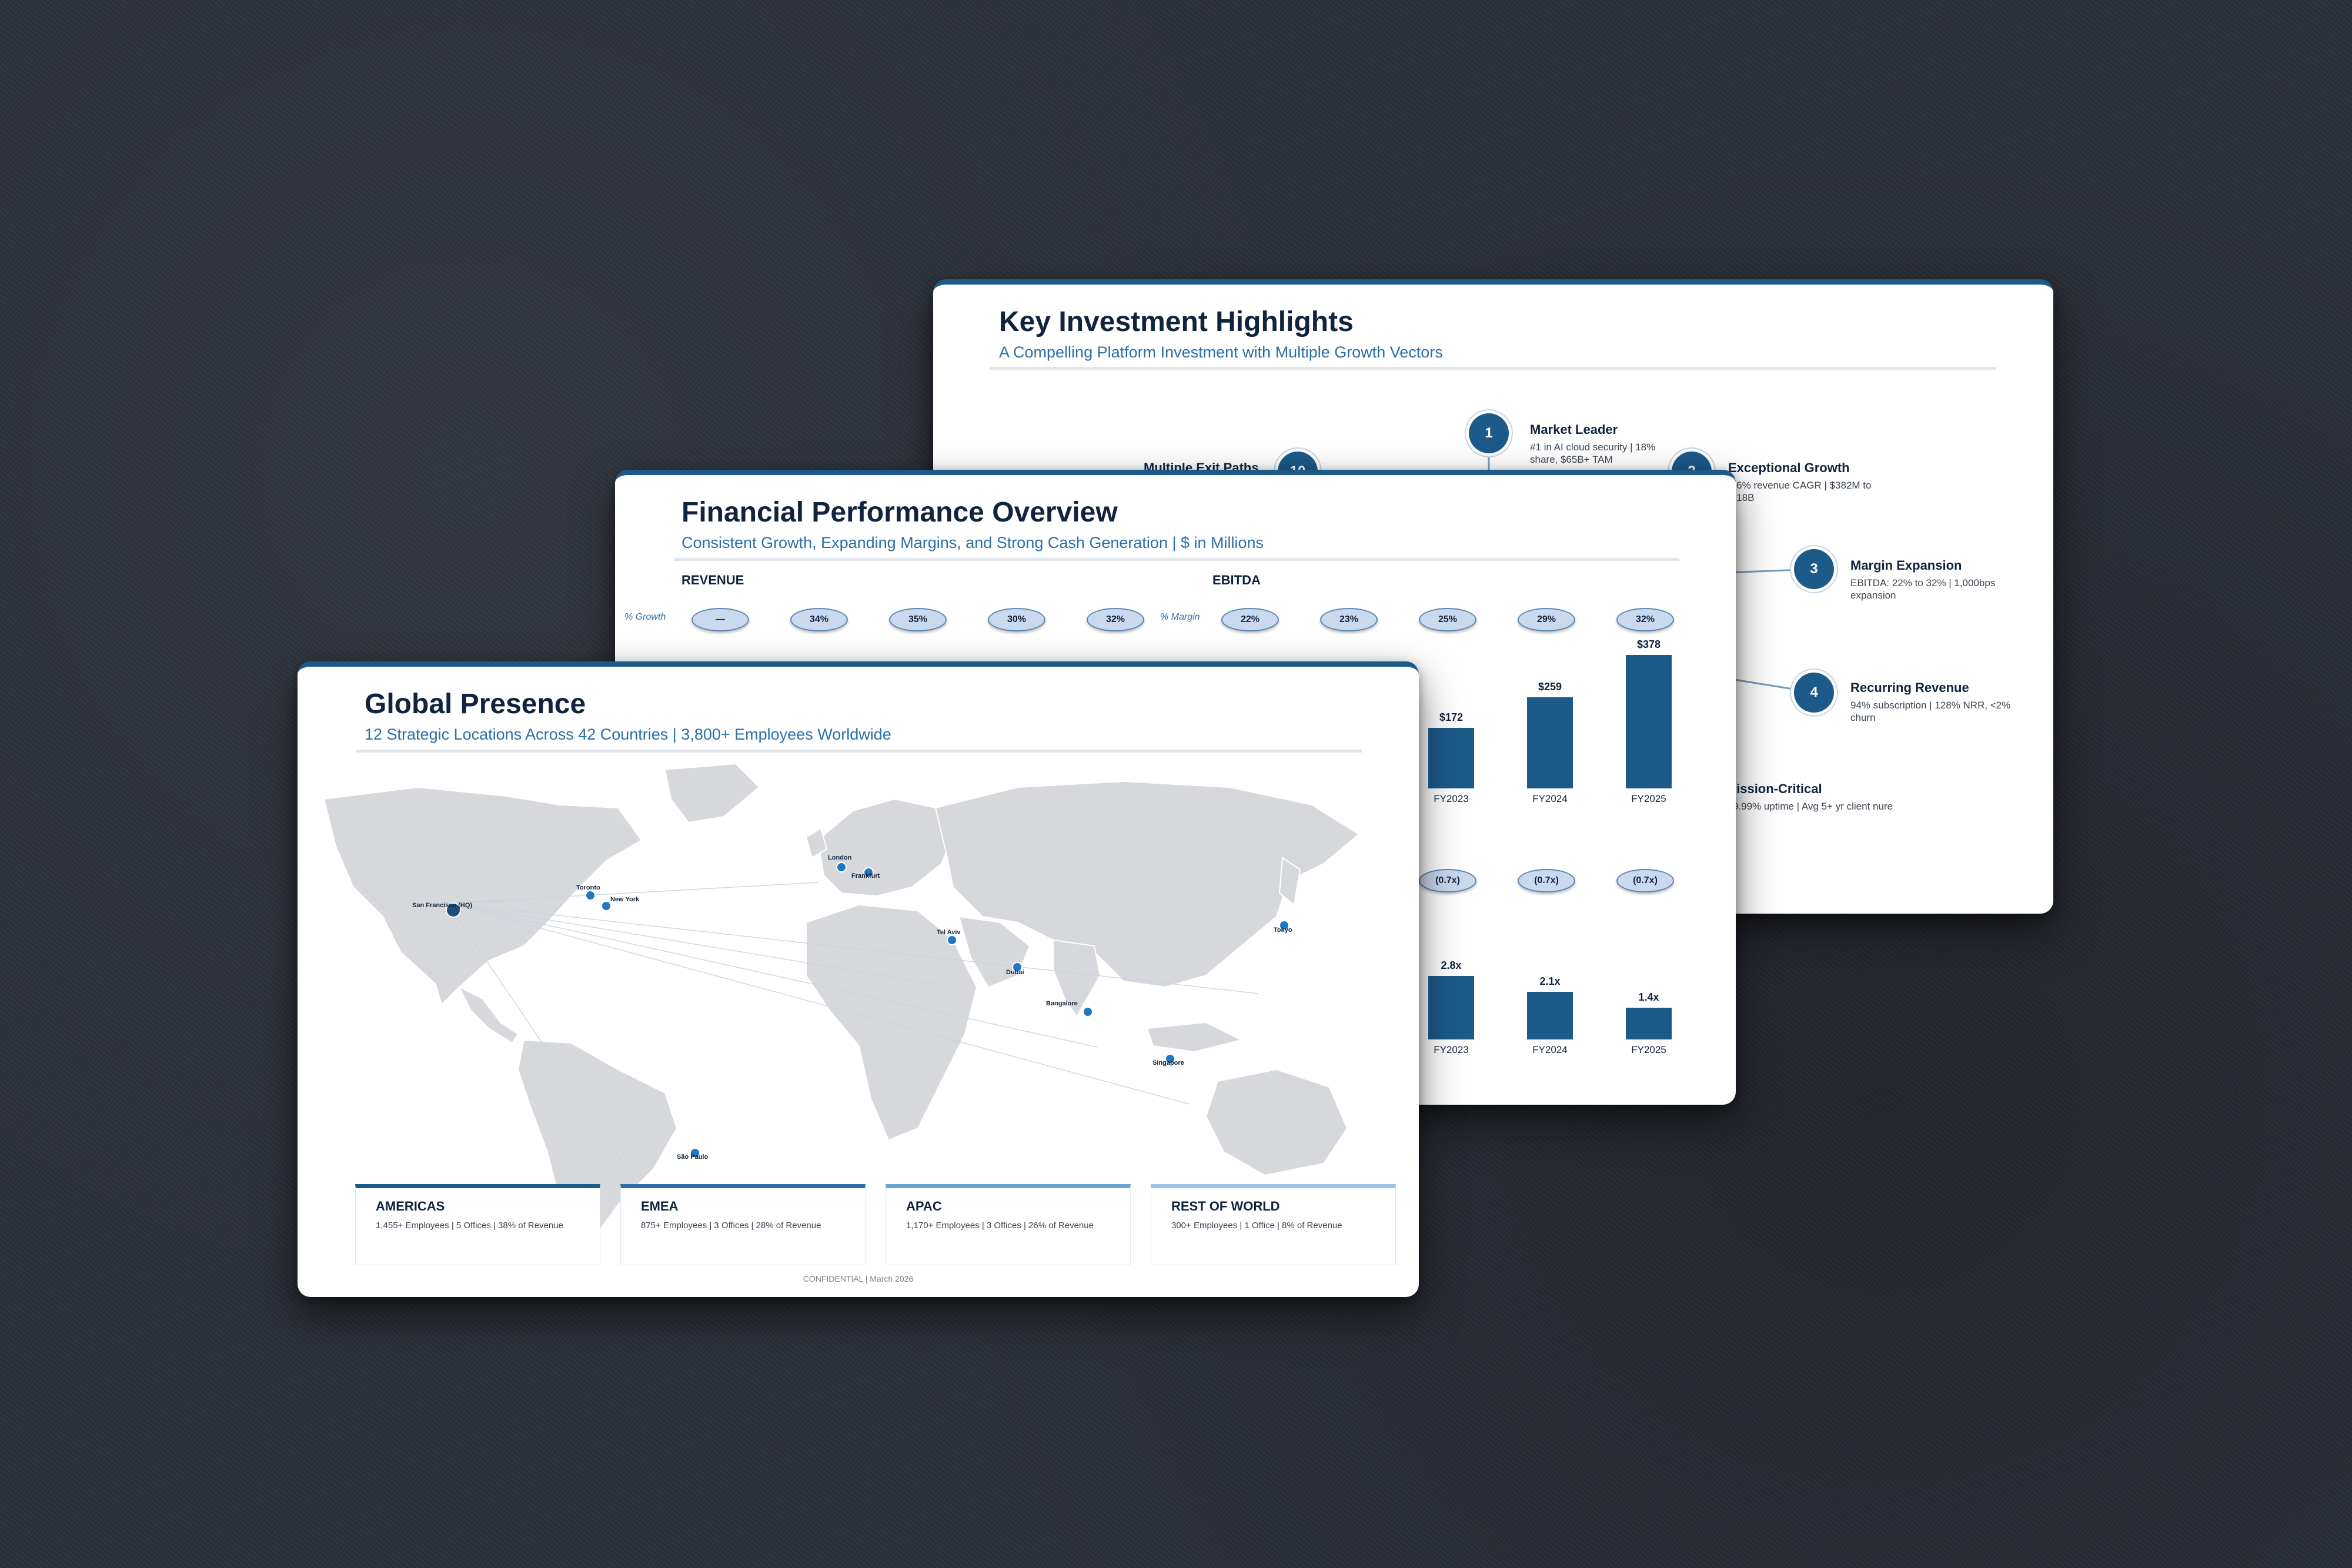 This screenshot has width=2352, height=1568. What do you see at coordinates (892, 1023) in the screenshot?
I see `continent-africa` at bounding box center [892, 1023].